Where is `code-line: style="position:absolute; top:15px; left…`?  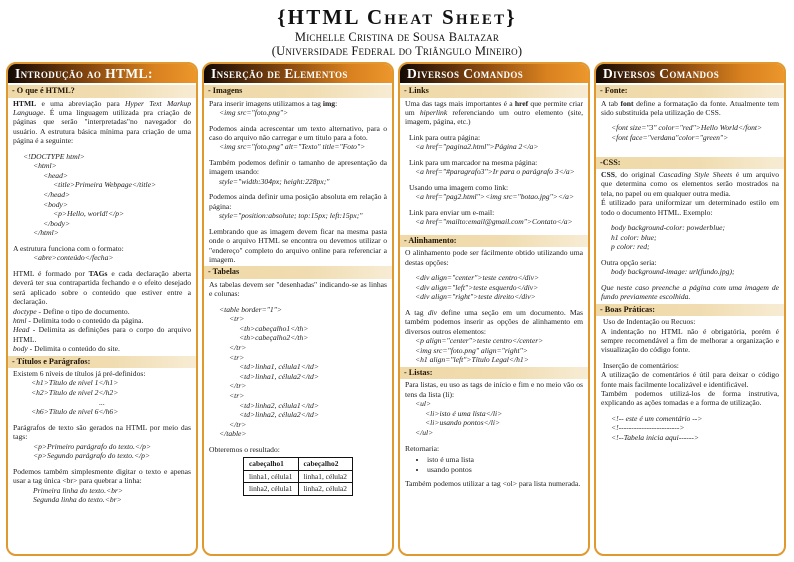 code-line: style="position:absolute; top:15px; left… is located at coordinates (291, 216).